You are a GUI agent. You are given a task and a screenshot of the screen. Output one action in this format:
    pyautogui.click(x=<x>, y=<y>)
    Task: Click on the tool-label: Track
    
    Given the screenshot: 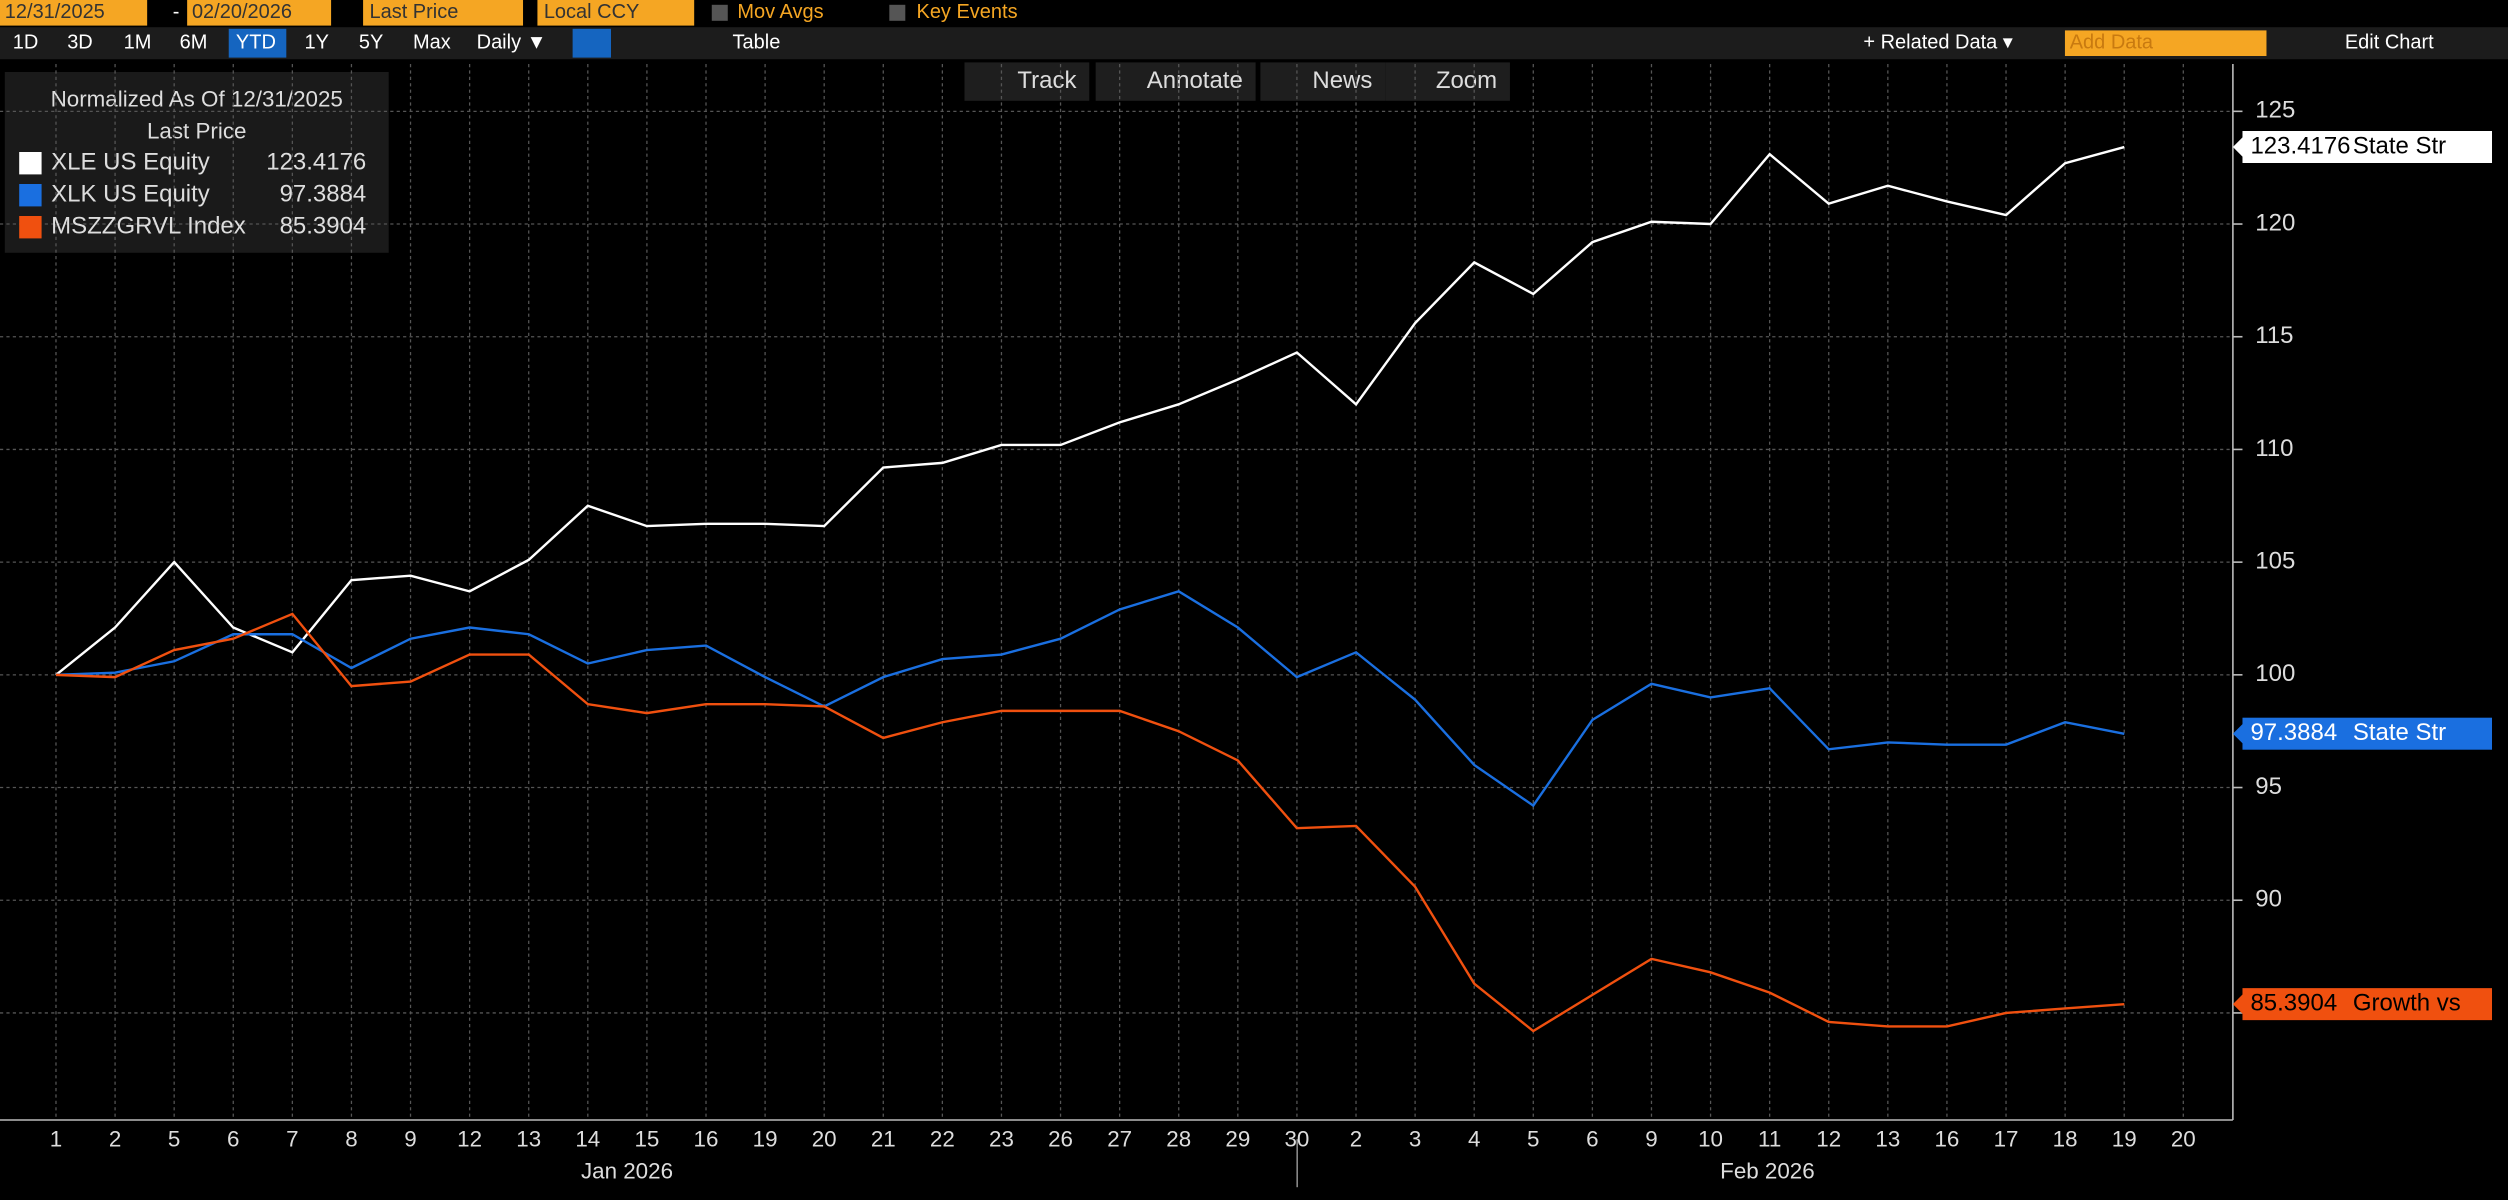 What is the action you would take?
    pyautogui.click(x=1047, y=80)
    